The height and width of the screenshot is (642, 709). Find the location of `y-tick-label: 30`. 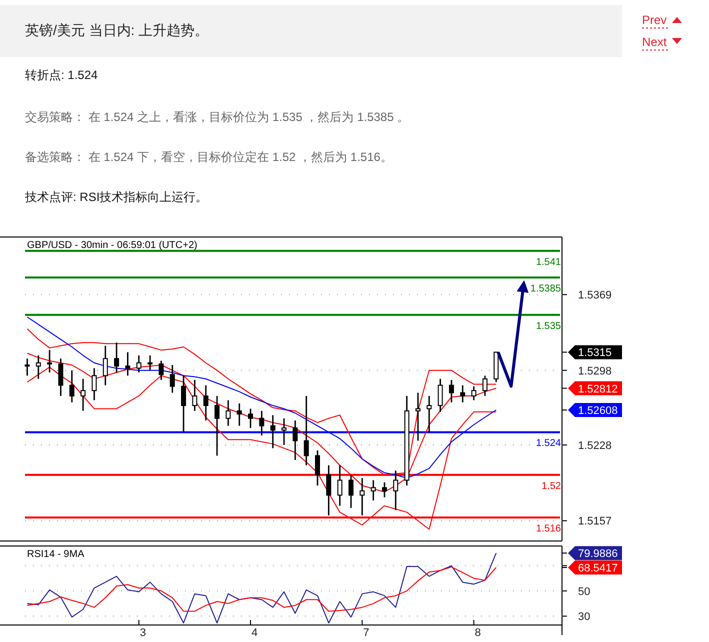

y-tick-label: 30 is located at coordinates (584, 617).